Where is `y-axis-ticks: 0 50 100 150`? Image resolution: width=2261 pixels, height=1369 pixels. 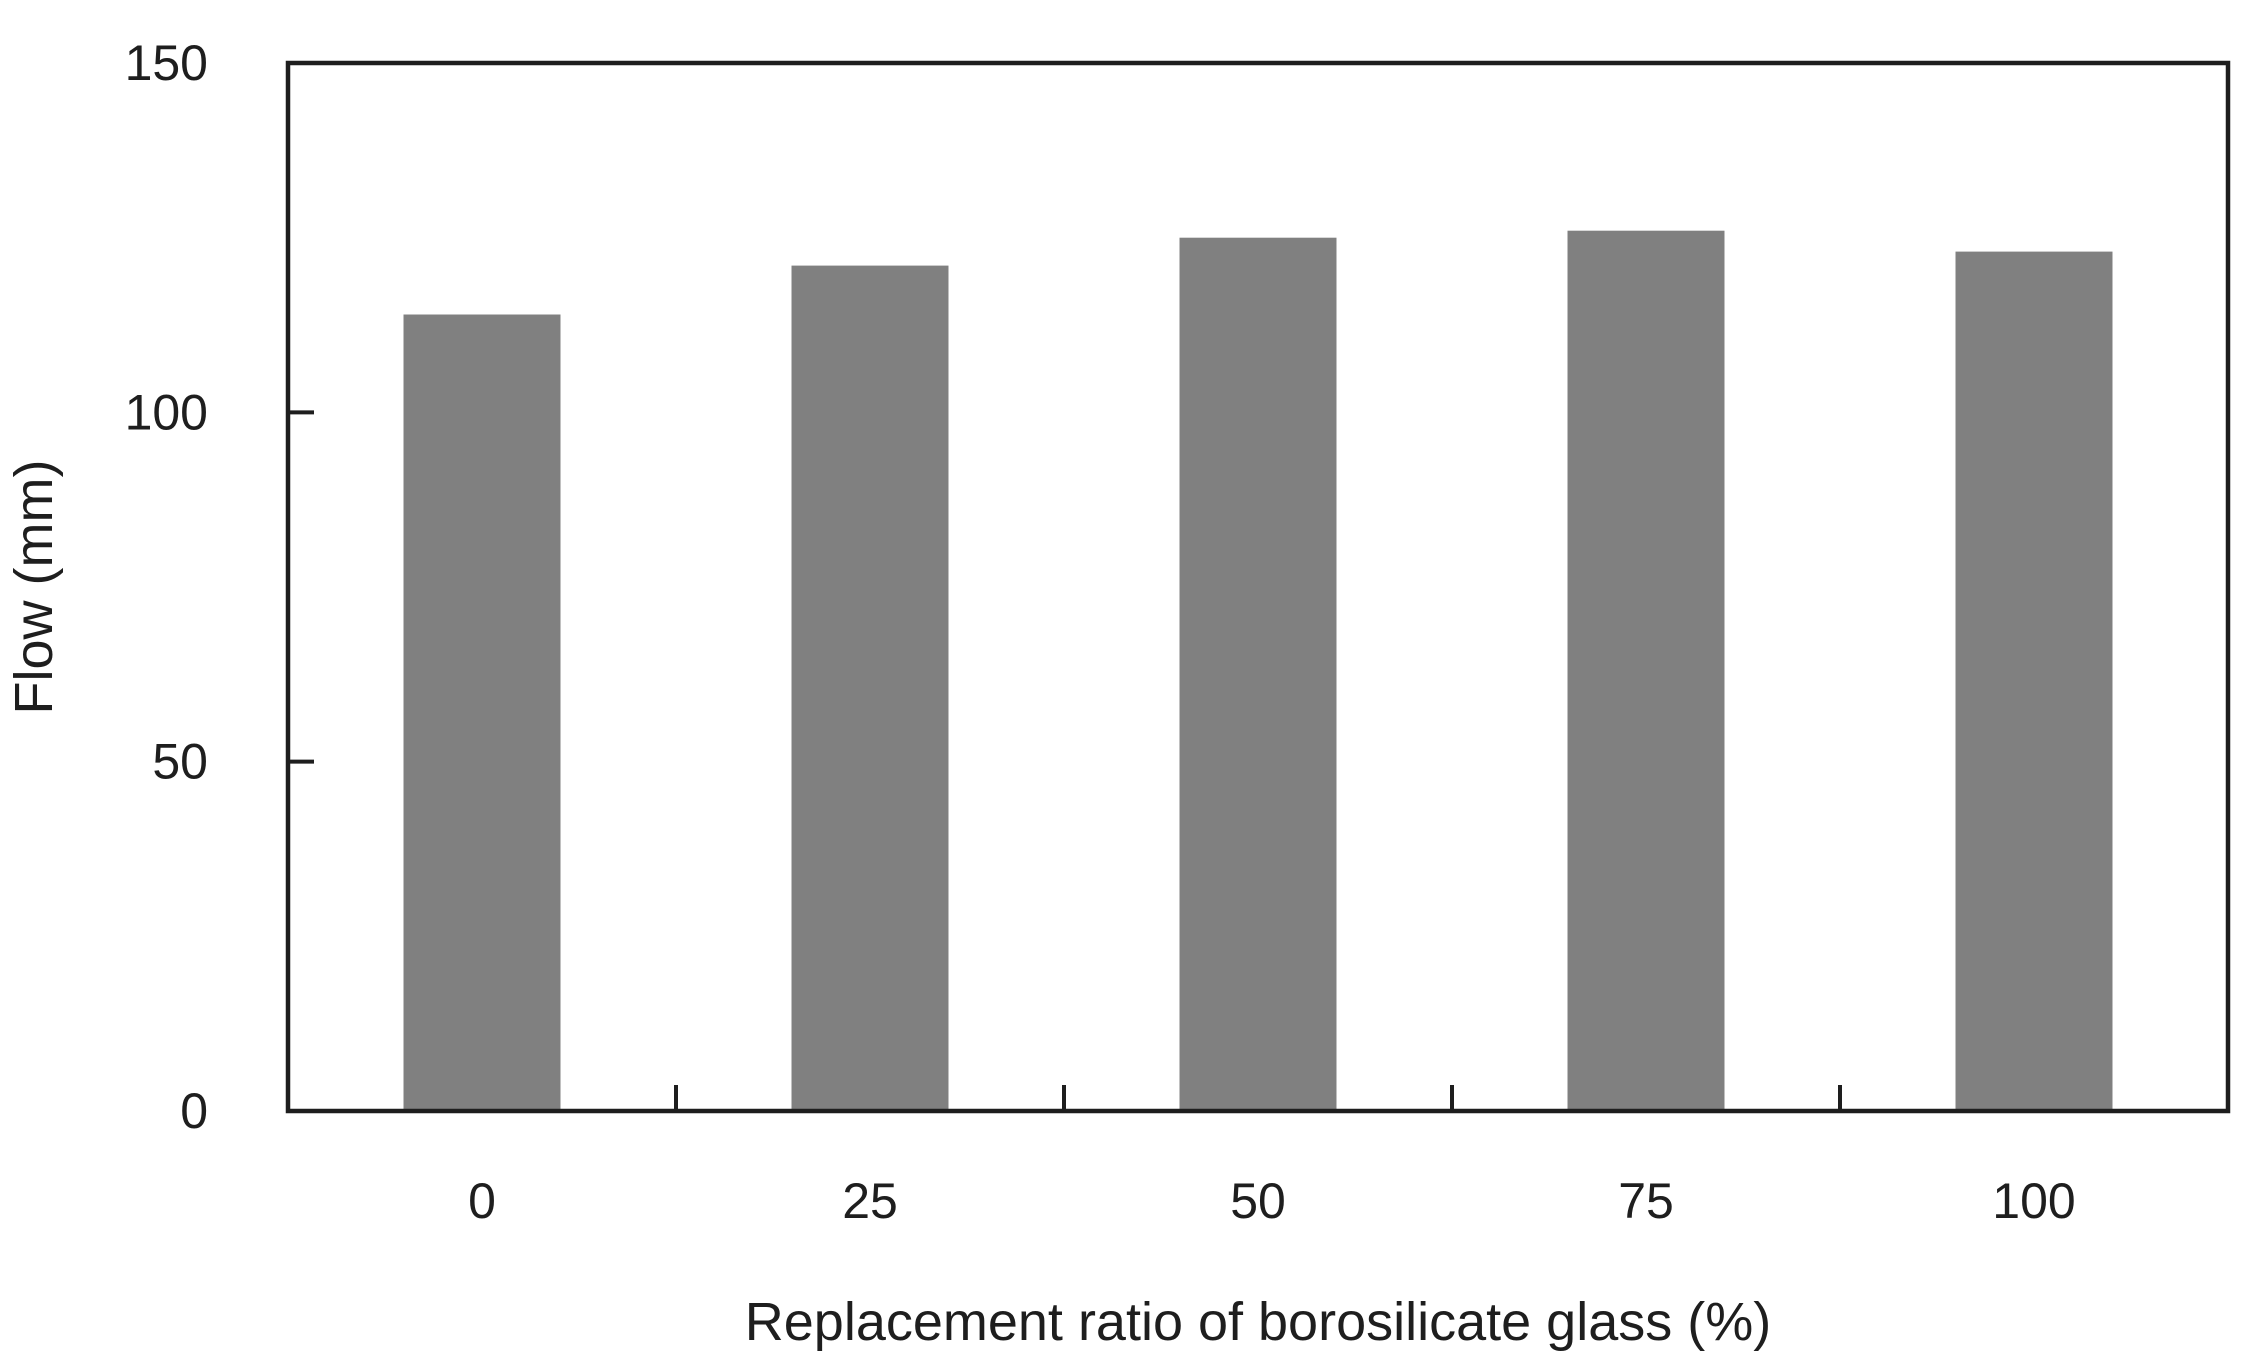 y-axis-ticks: 0 50 100 150 is located at coordinates (219, 587).